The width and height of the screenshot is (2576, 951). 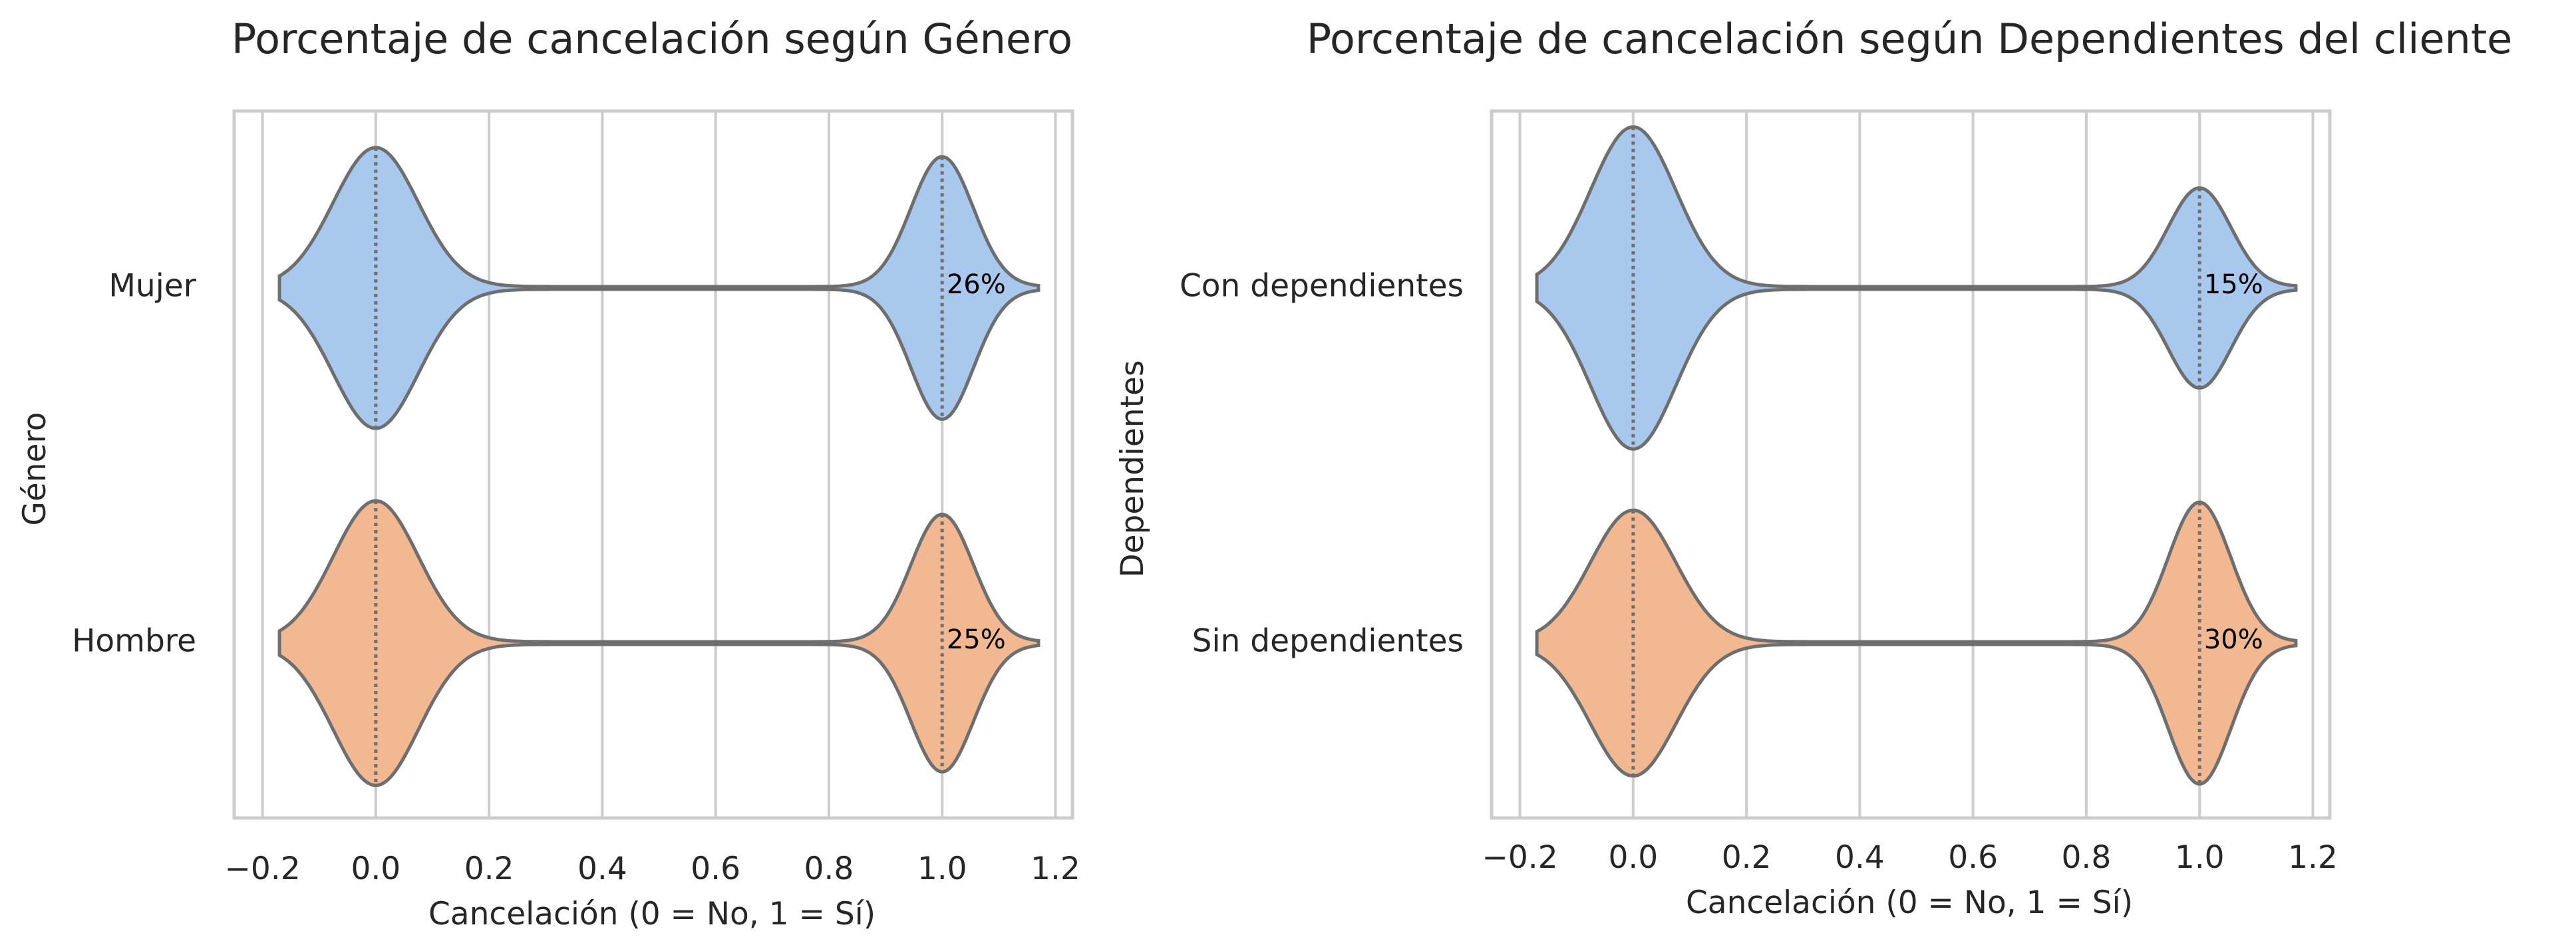 I want to click on y-axis-label: Género, so click(x=35, y=468).